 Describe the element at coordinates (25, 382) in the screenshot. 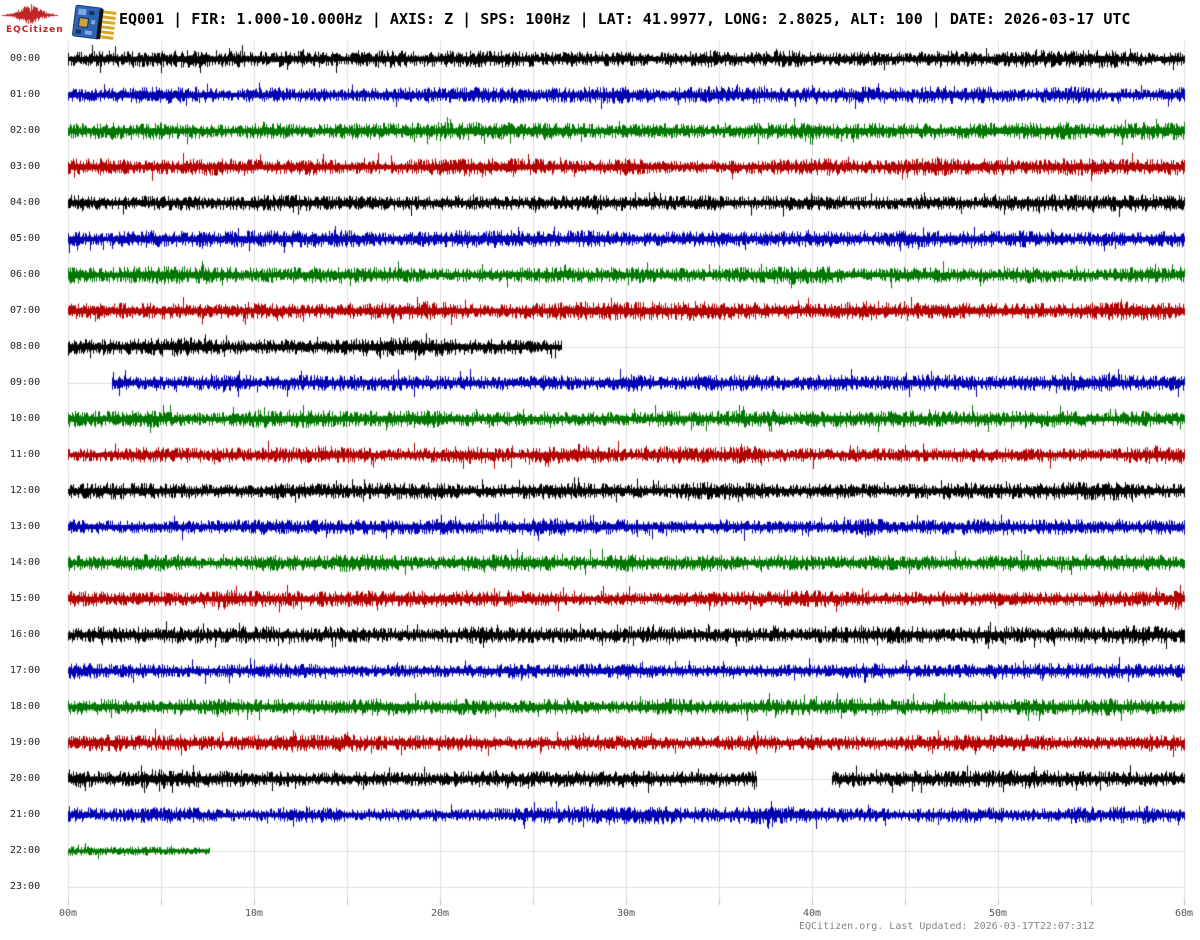

I see `hour-label-0900: 09:00` at that location.